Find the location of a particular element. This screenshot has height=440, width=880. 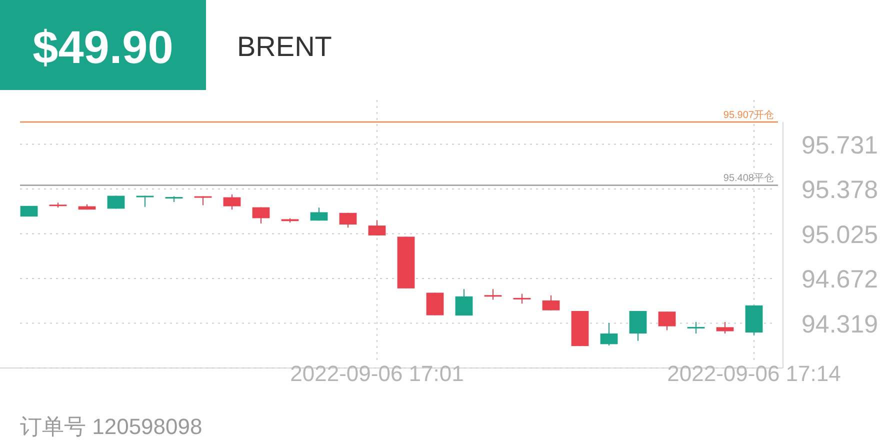

y-tick-label: 94.319 is located at coordinates (840, 324).